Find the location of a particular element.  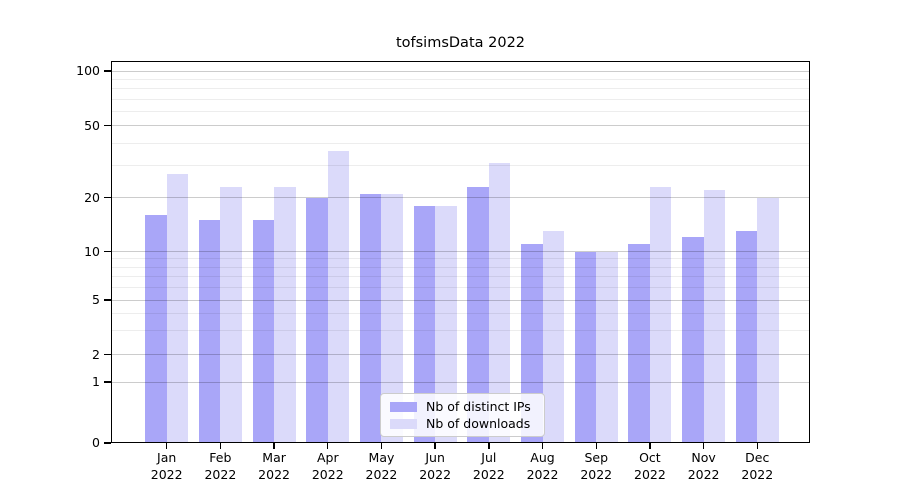

x-tick-label-aug: Aug 2022 is located at coordinates (542, 466).